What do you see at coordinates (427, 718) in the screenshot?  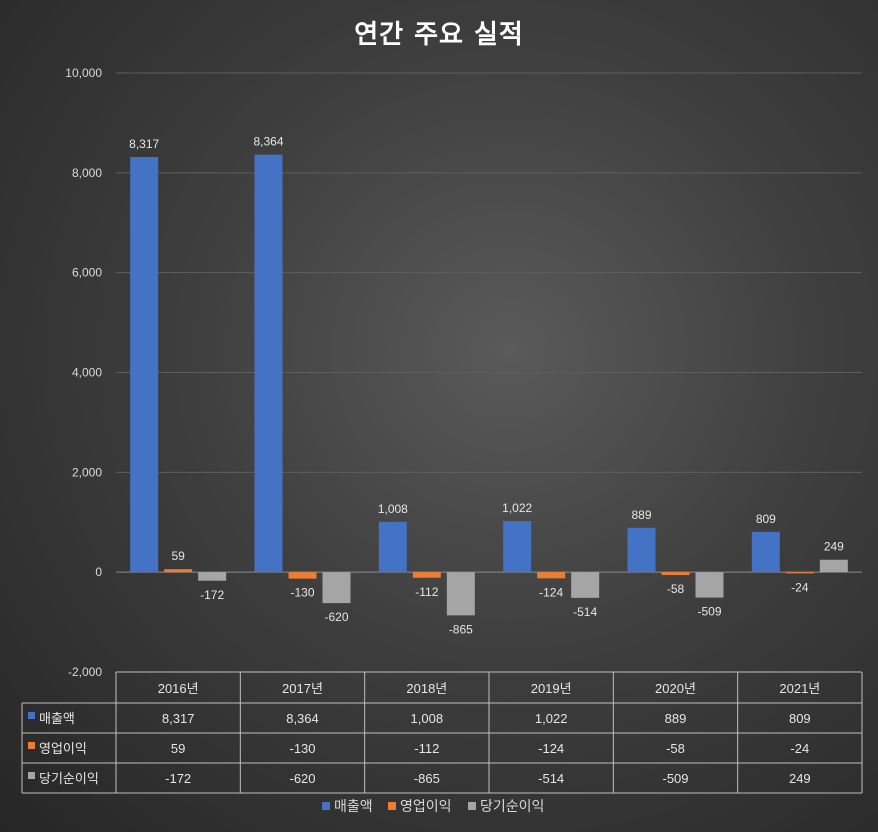 I see `table-cell: 1,008` at bounding box center [427, 718].